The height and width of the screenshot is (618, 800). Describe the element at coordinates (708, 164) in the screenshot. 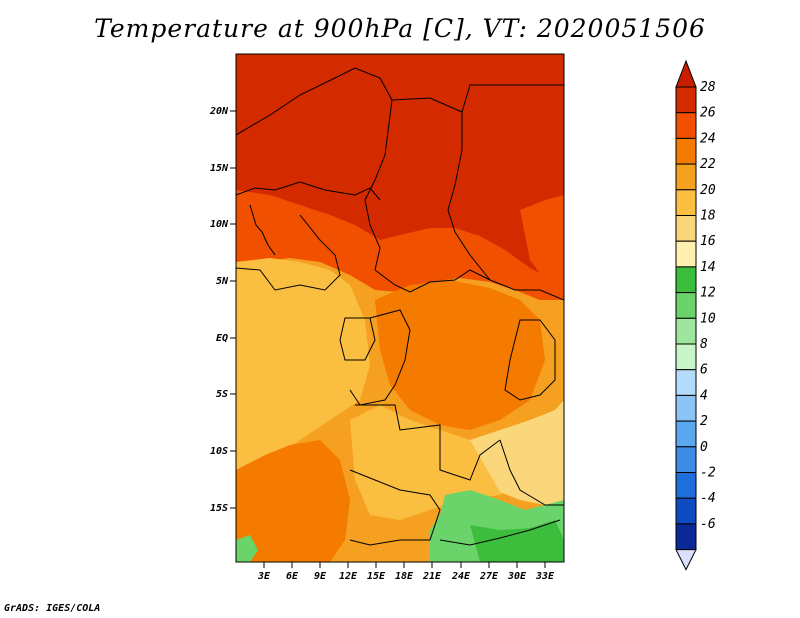

I see `colorbar-label: 22` at that location.